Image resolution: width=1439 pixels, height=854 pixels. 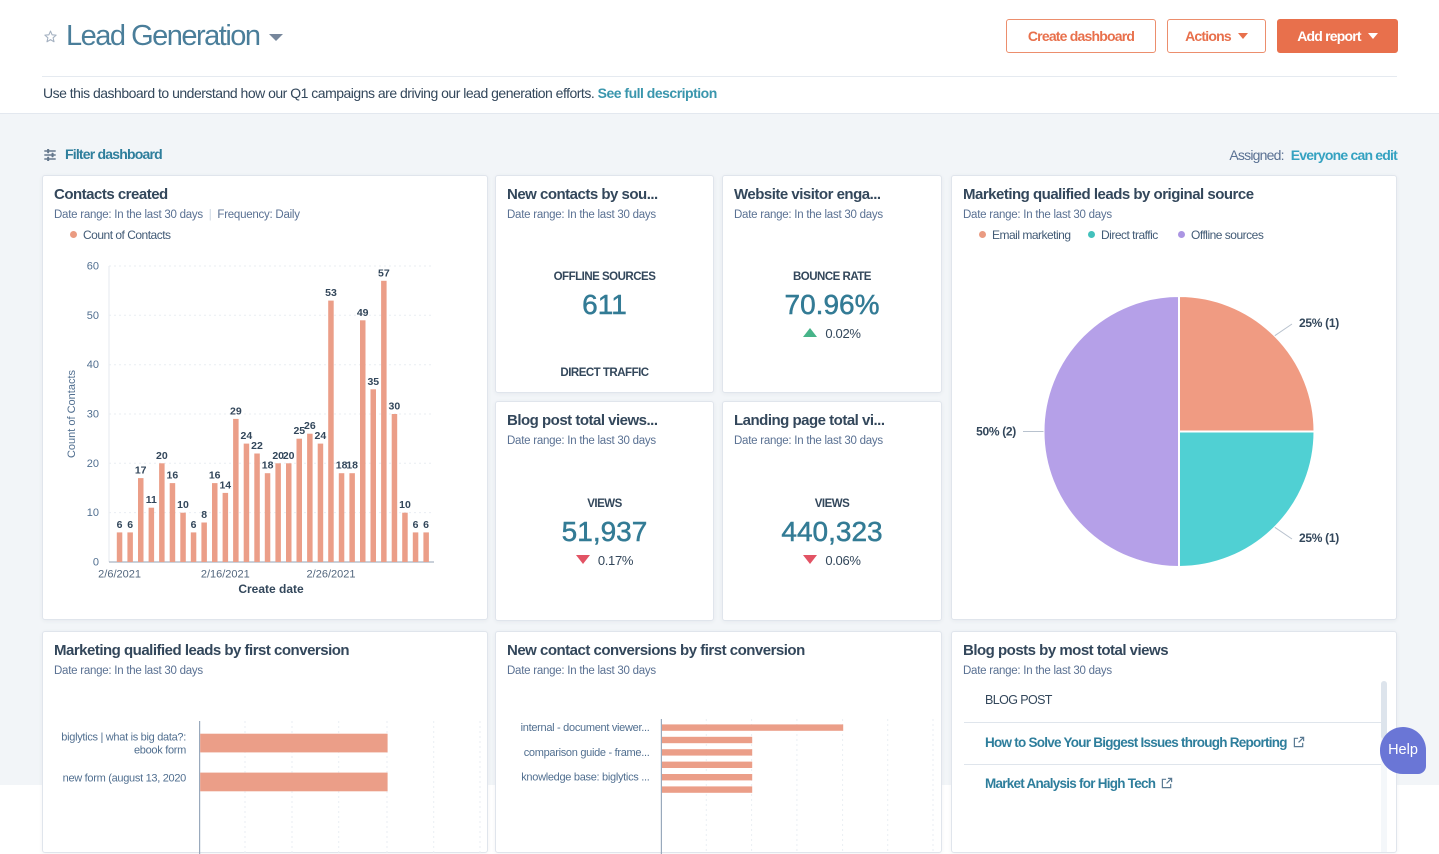 What do you see at coordinates (72, 413) in the screenshot?
I see `svg-text: Count of Contacts` at bounding box center [72, 413].